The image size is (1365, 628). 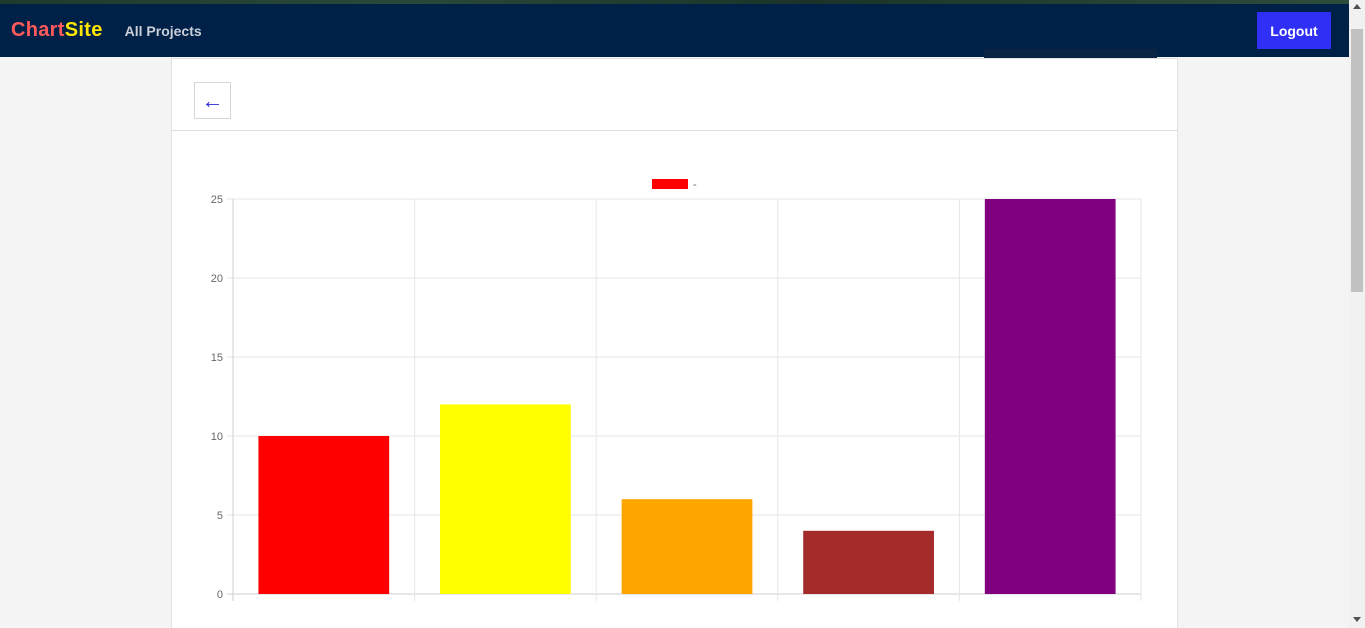 I want to click on top-background-strip, so click(x=674, y=2).